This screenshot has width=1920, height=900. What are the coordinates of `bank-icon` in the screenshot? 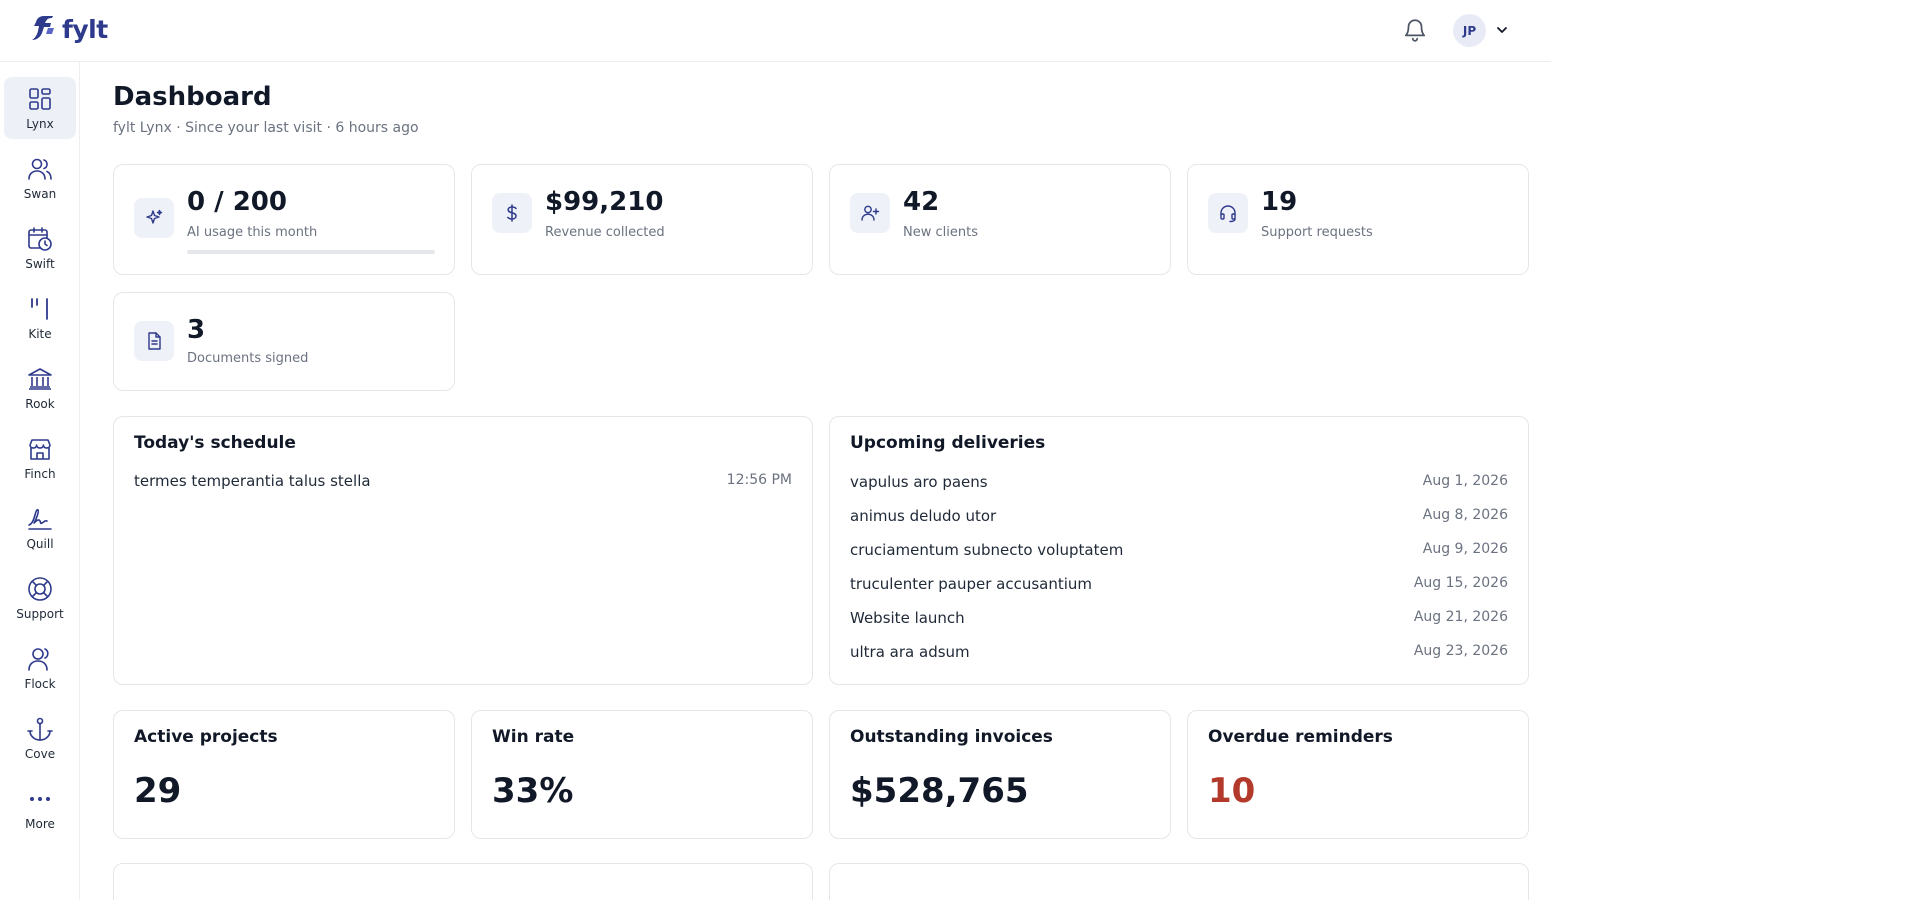 It's located at (40, 379).